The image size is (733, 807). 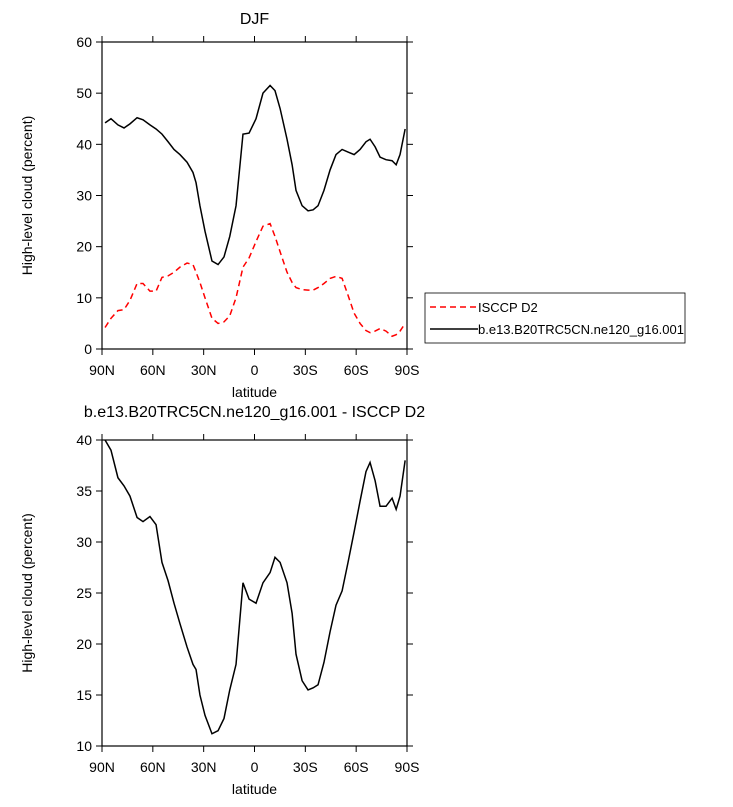 I want to click on y-tick-label: 25, so click(x=84, y=593).